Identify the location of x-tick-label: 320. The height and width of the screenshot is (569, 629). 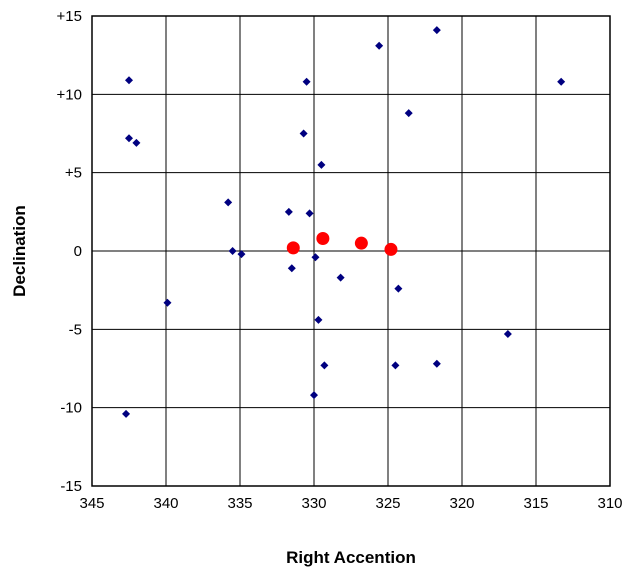
(461, 503).